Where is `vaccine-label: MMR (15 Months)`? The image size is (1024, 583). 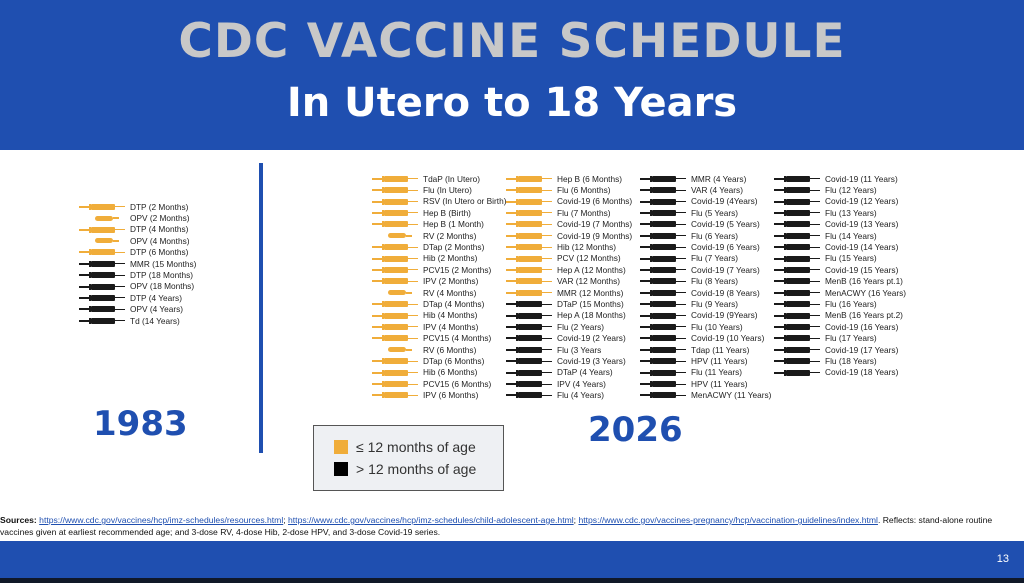 vaccine-label: MMR (15 Months) is located at coordinates (163, 263).